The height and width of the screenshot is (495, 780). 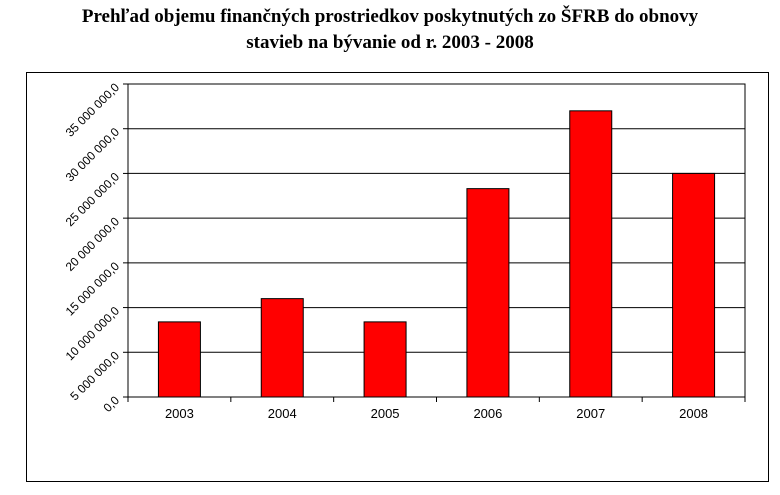 What do you see at coordinates (111, 404) in the screenshot?
I see `y-tick-label-0: 0,0` at bounding box center [111, 404].